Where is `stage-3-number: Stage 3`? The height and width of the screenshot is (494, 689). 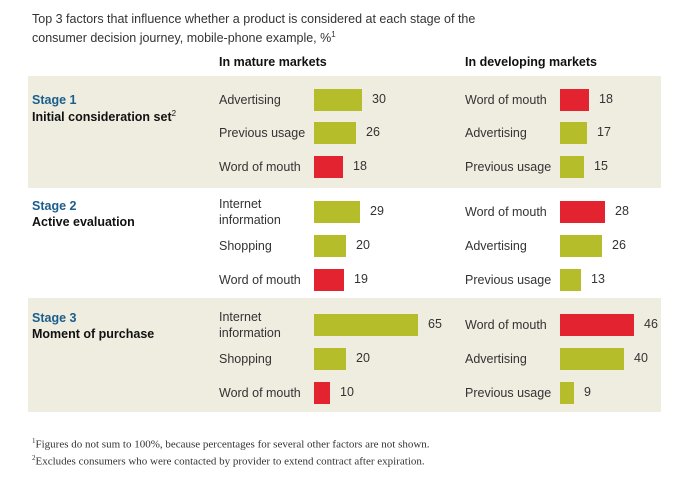 stage-3-number: Stage 3 is located at coordinates (54, 318).